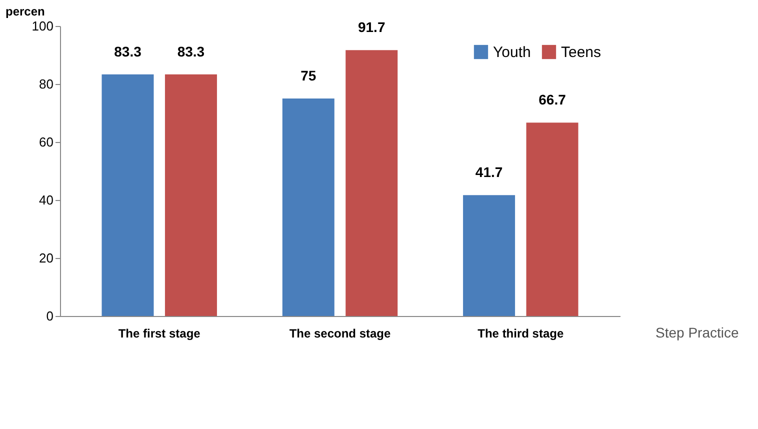  Describe the element at coordinates (512, 52) in the screenshot. I see `legend-label: Youth` at that location.